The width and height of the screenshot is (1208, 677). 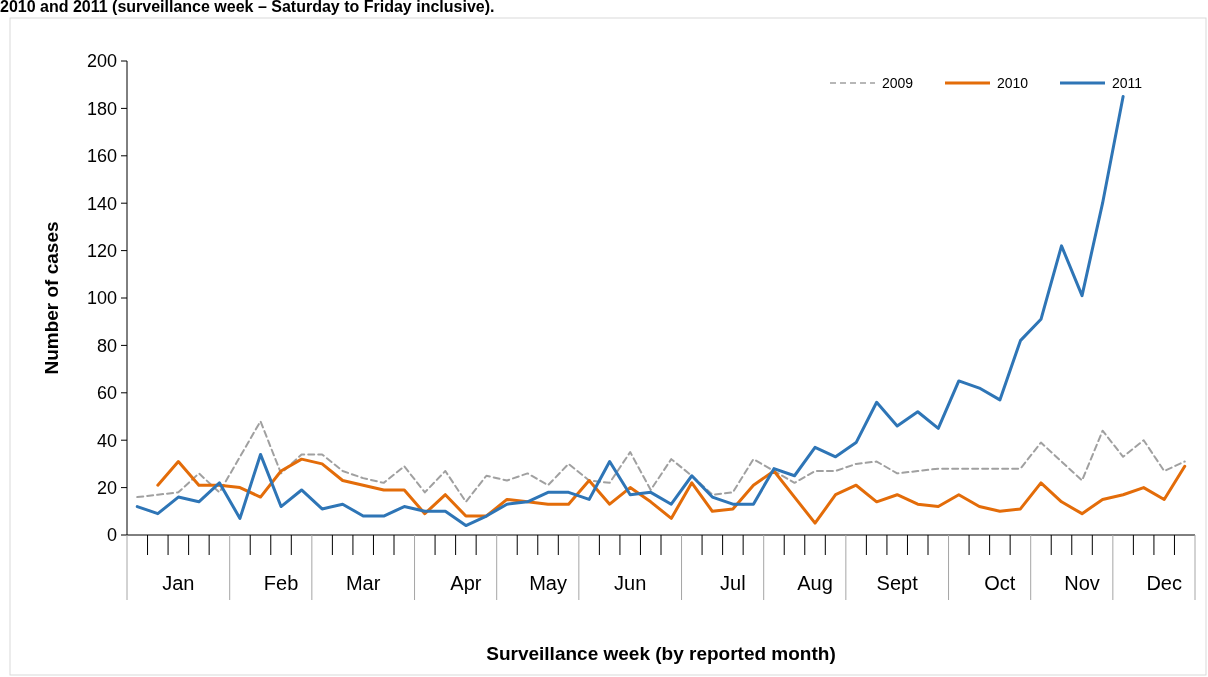 I want to click on legend-label: 2009, so click(x=898, y=82).